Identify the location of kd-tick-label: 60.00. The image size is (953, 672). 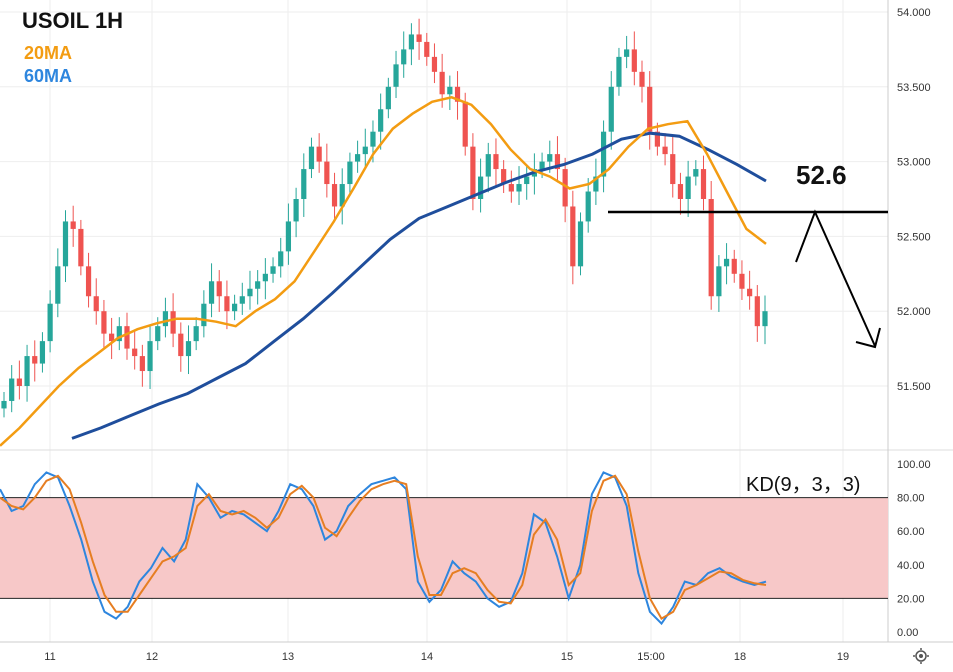
(911, 532).